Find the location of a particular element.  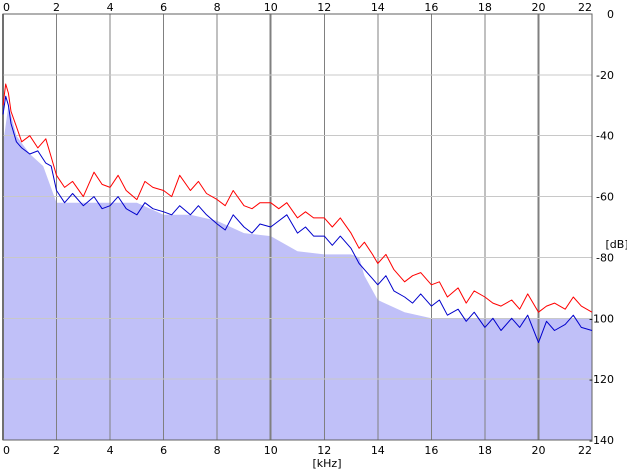

x-tick-label-bottom: 2 is located at coordinates (56, 450).